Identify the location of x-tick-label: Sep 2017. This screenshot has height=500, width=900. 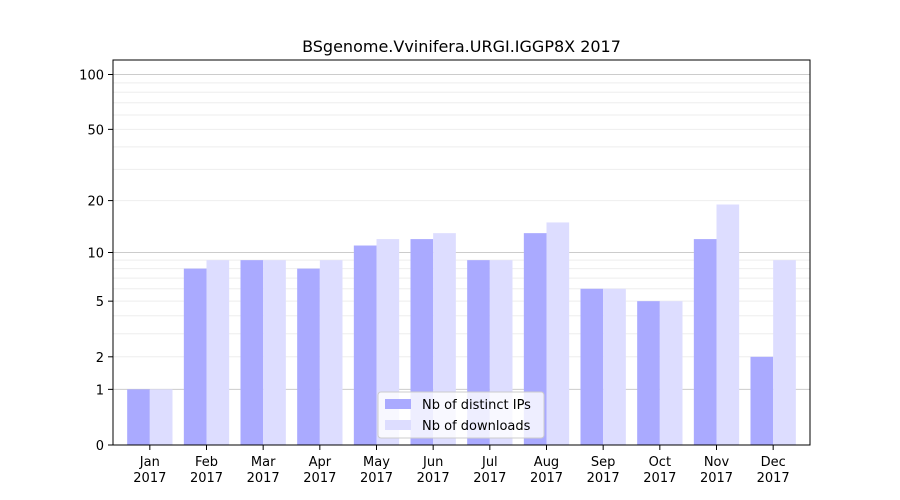
(603, 470).